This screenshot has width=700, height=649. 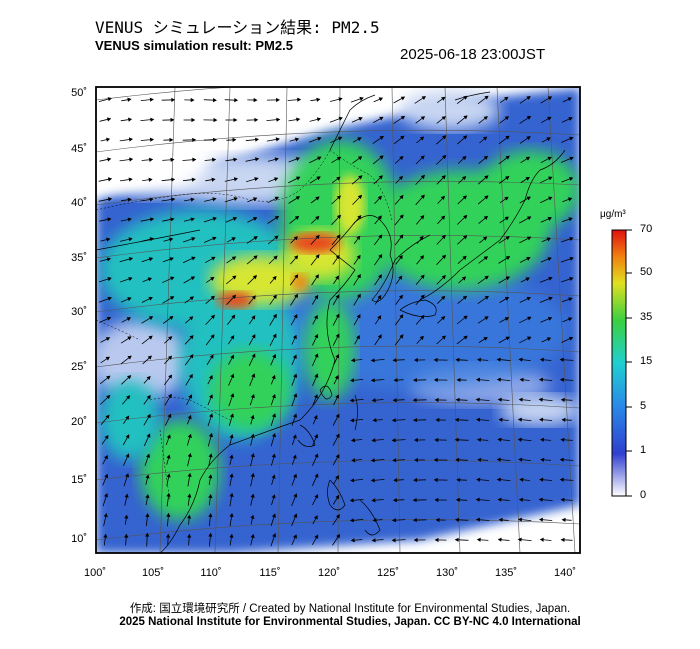 I want to click on lat-label-45: 45˚, so click(x=79, y=149).